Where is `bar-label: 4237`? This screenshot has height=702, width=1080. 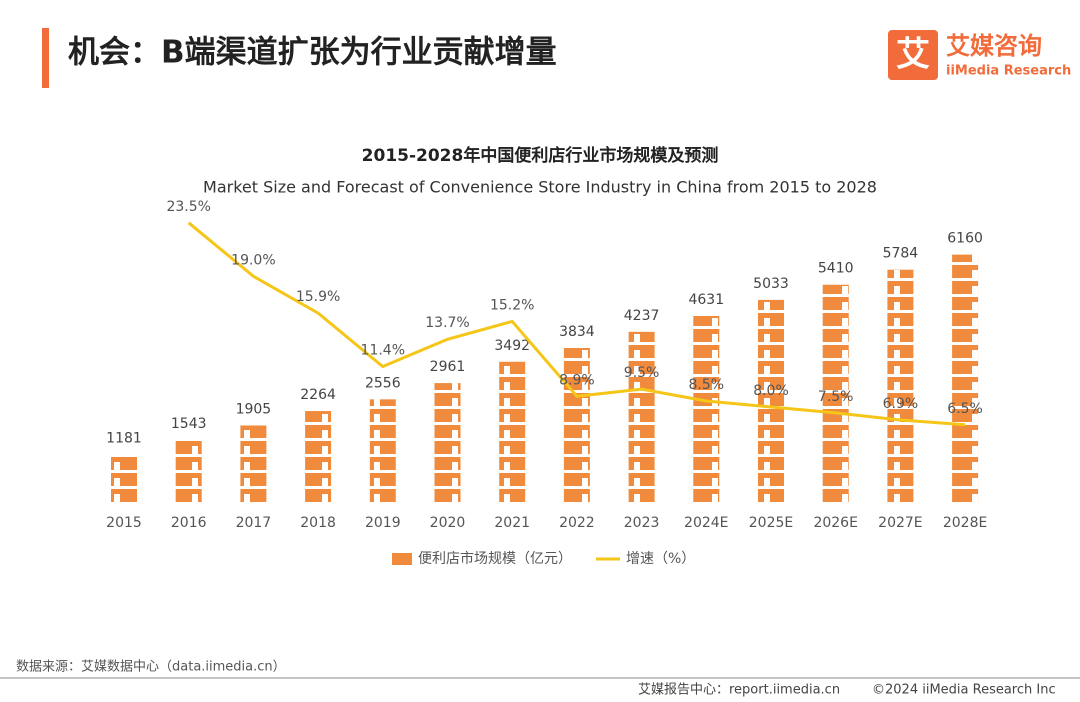
bar-label: 4237 is located at coordinates (642, 316).